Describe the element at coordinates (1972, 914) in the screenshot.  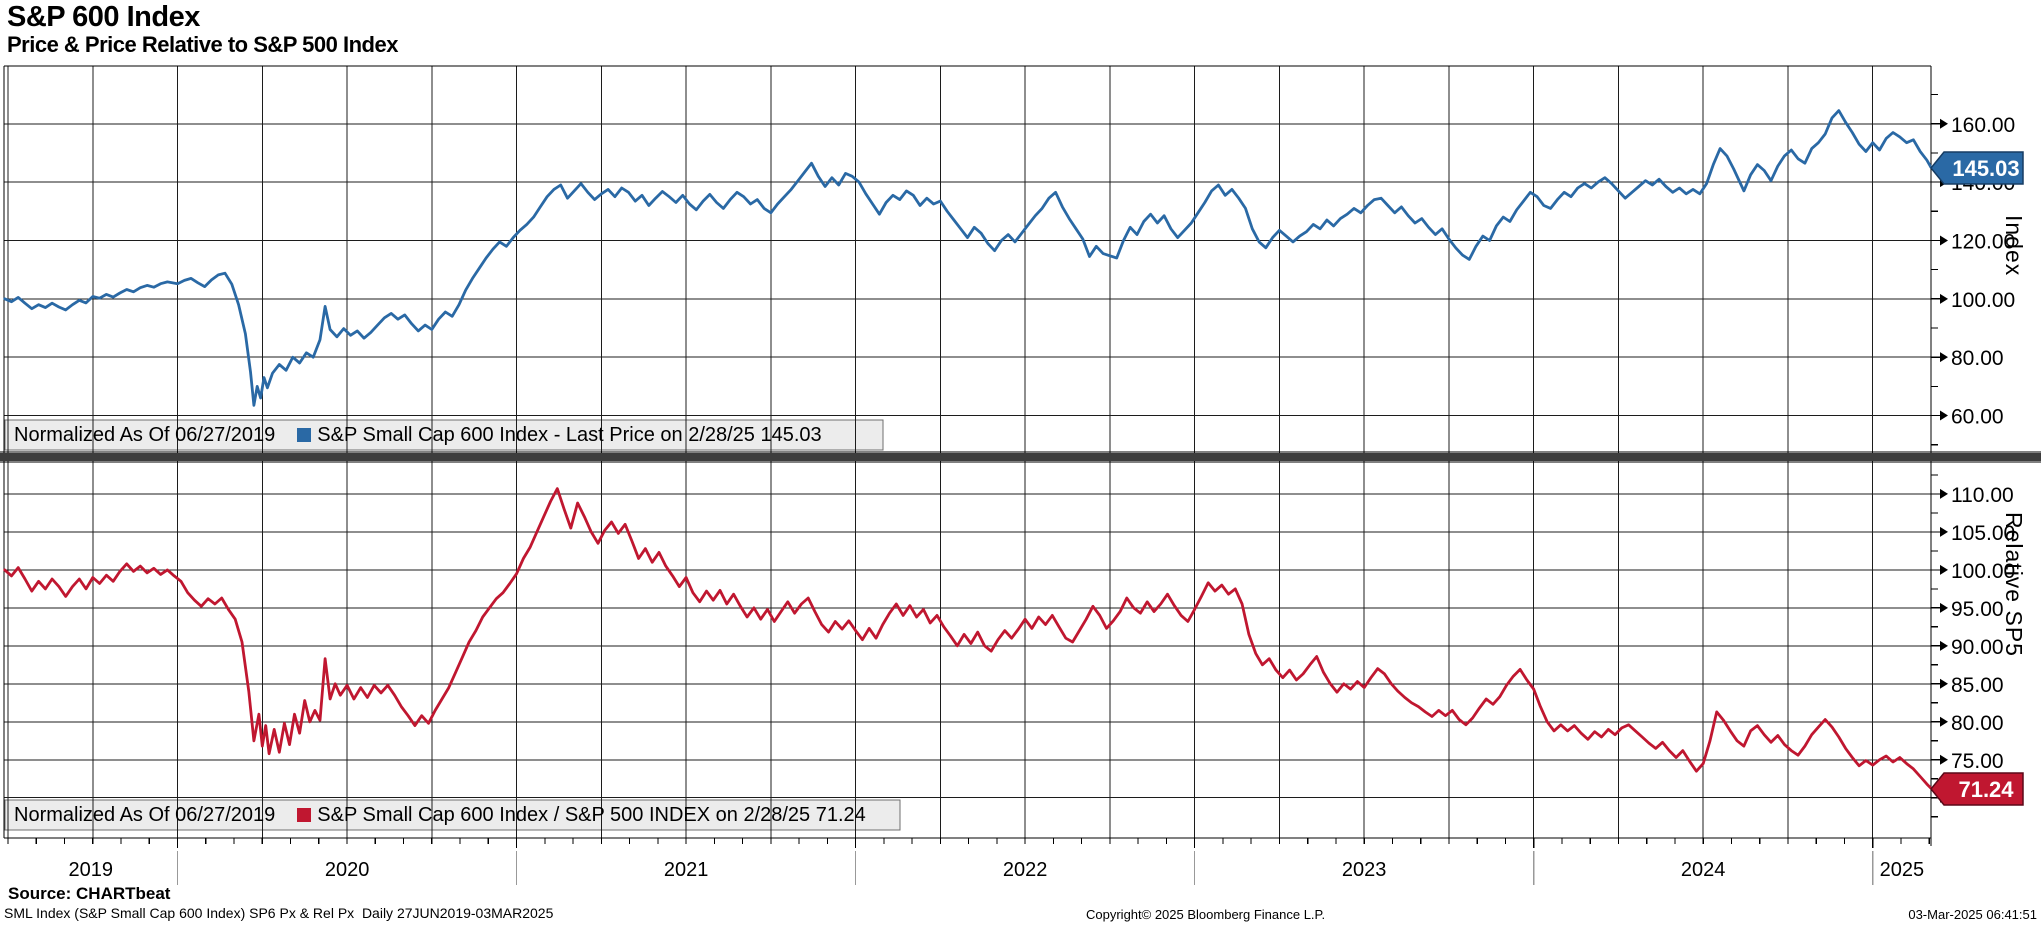
I see `timestamp-label: 03-Mar-2025 06:41:51` at that location.